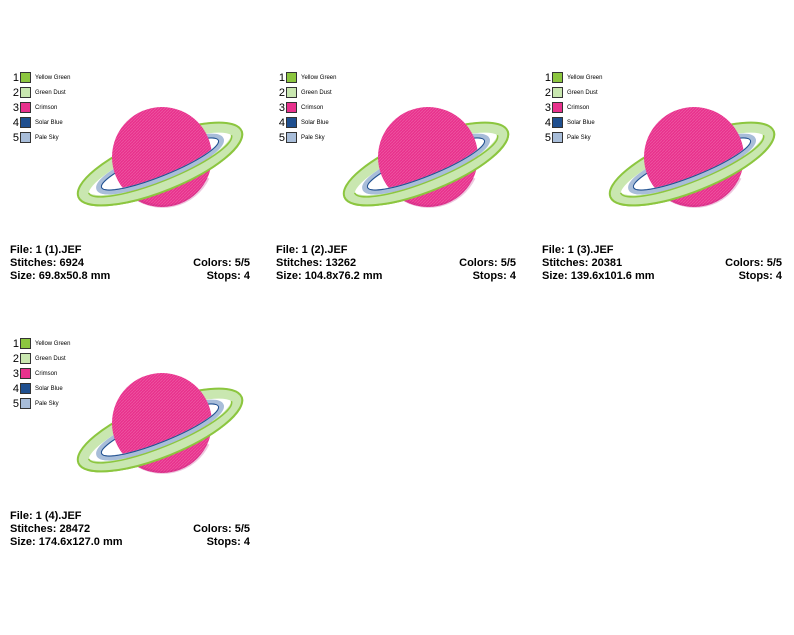 The width and height of the screenshot is (794, 635). I want to click on info-row-file: File: 1 (2).JEF, so click(396, 250).